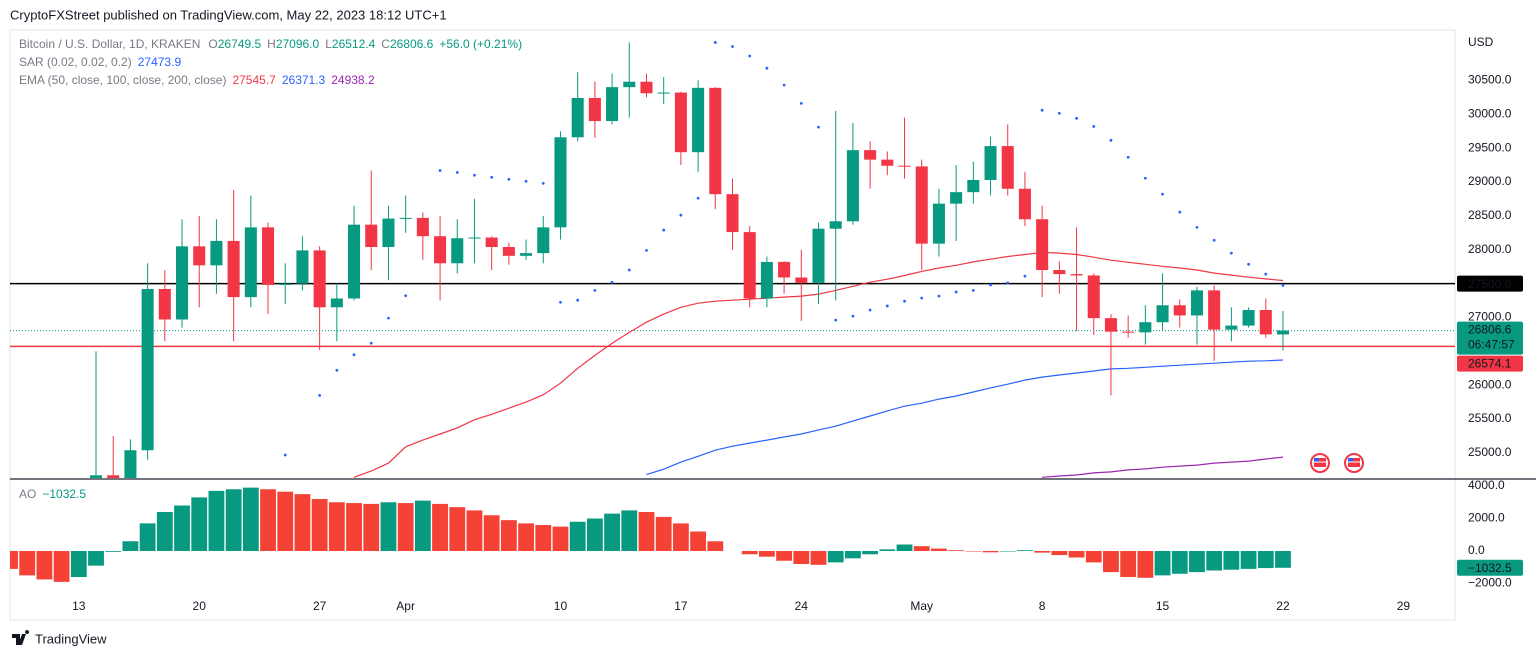  What do you see at coordinates (212, 44) in the screenshot?
I see `ohlc-key: O` at bounding box center [212, 44].